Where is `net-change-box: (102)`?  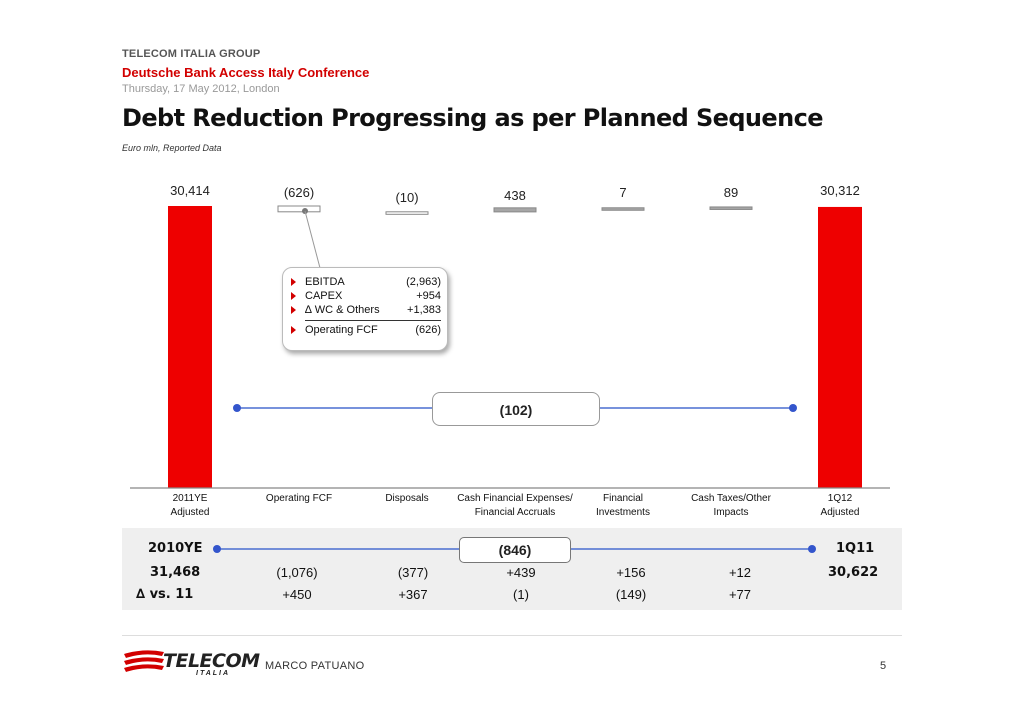
net-change-box: (102) is located at coordinates (516, 409).